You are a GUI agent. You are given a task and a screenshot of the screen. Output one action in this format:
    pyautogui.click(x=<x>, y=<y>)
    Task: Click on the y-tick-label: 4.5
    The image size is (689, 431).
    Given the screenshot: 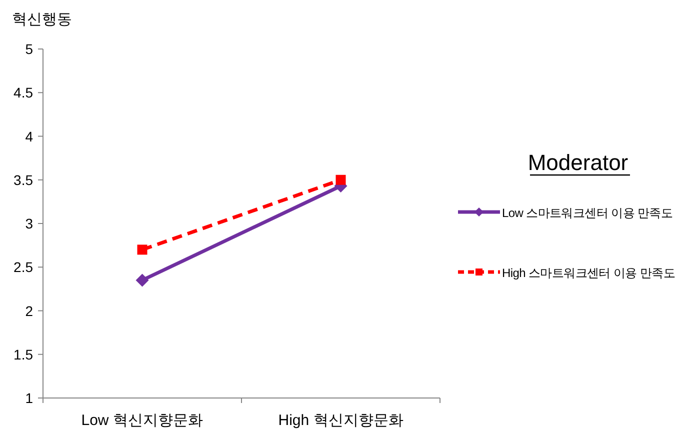 What is the action you would take?
    pyautogui.click(x=24, y=92)
    